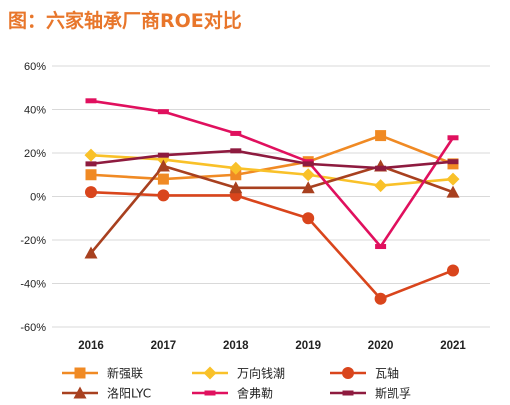  What do you see at coordinates (387, 373) in the screenshot?
I see `legend-label: 瓦轴` at bounding box center [387, 373].